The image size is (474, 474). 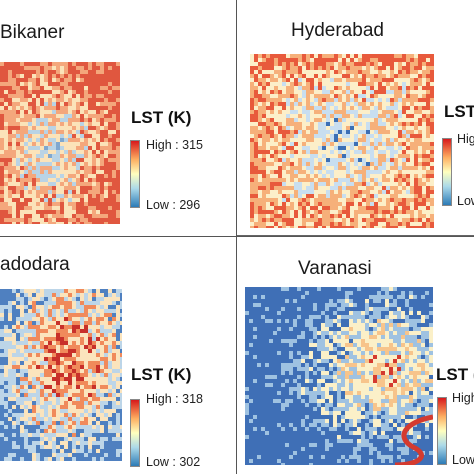 I want to click on lst-map-varanasi, so click(x=339, y=376).